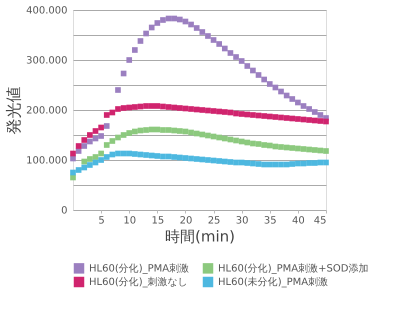 The image size is (415, 334). What do you see at coordinates (47, 11) in the screenshot?
I see `y-tick-label: 400.000` at bounding box center [47, 11].